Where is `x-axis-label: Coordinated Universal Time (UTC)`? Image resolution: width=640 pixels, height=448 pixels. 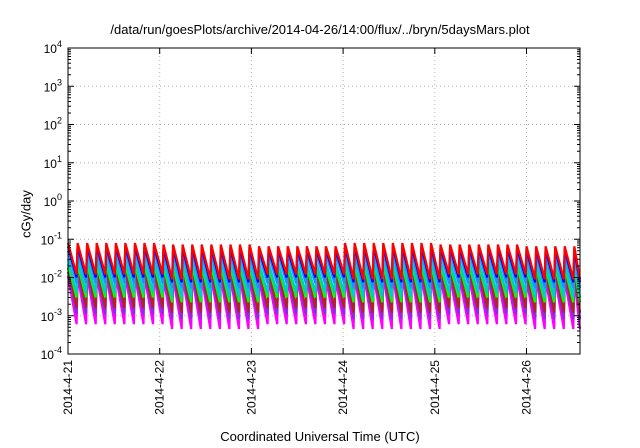
x-axis-label: Coordinated Universal Time (UTC) is located at coordinates (320, 436).